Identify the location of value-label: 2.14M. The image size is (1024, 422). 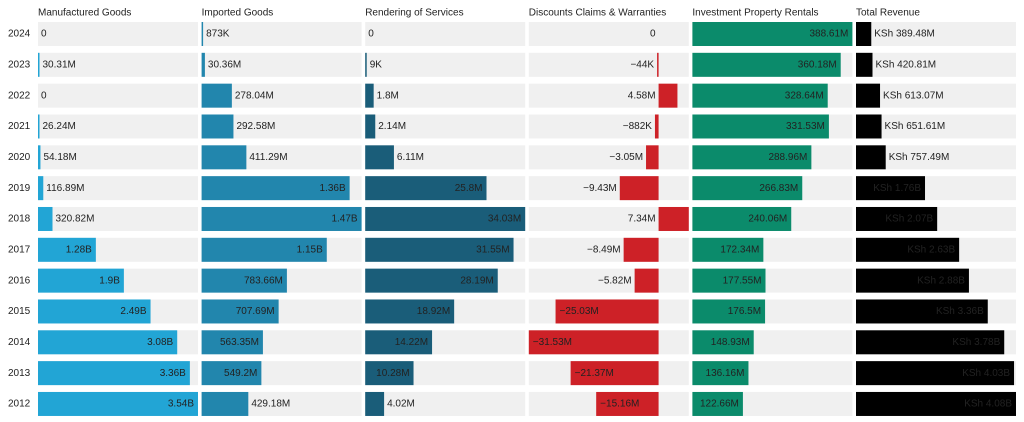
(392, 126).